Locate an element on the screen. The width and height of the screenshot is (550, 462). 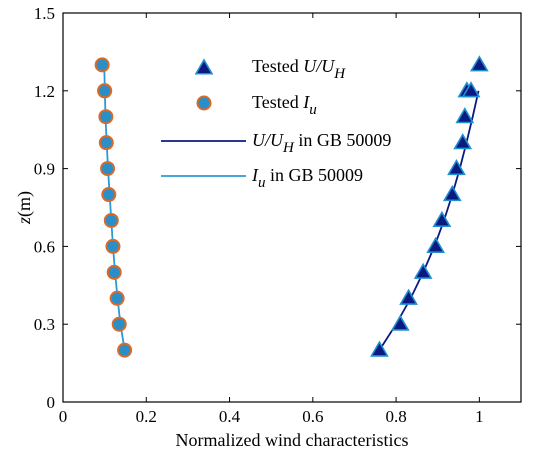
legend-label-2: U/UH in GB 50009 is located at coordinates (321, 143).